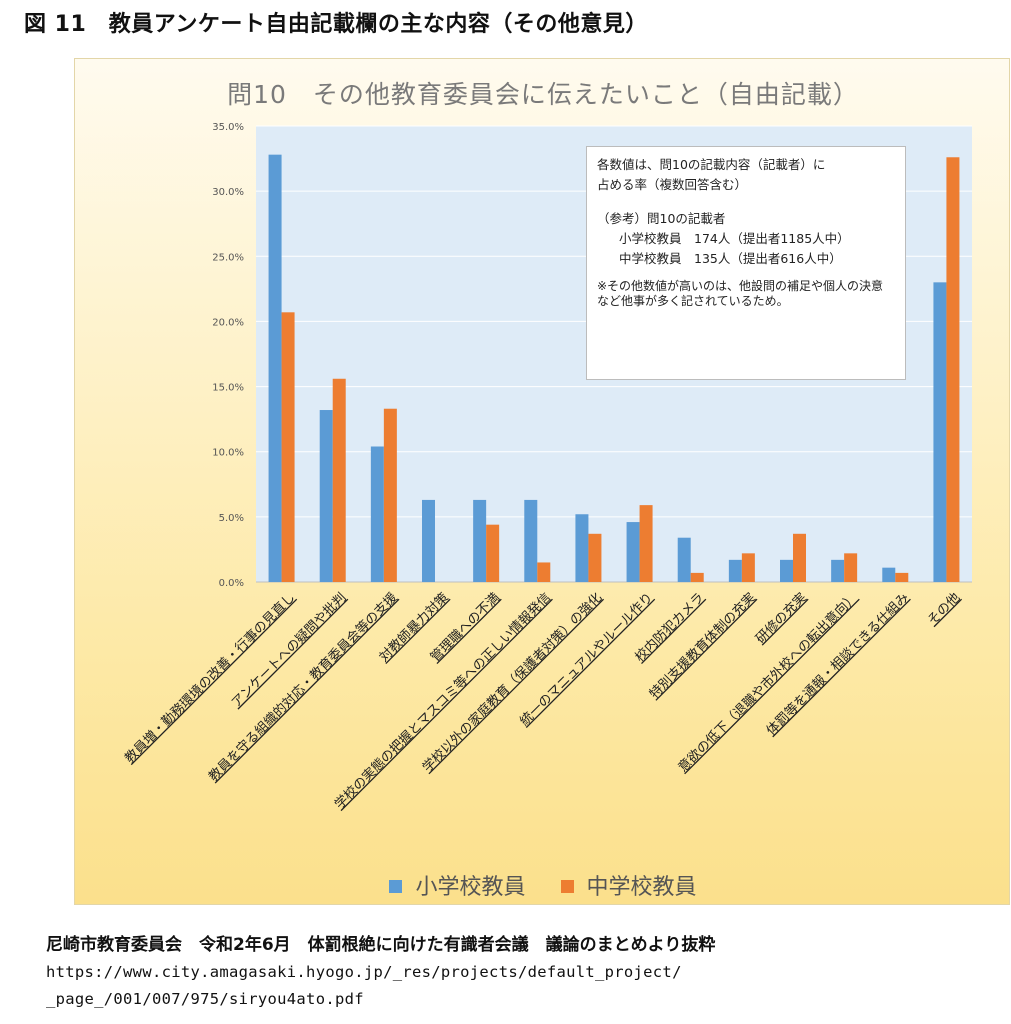  Describe the element at coordinates (740, 293) in the screenshot. I see `note-line: ※その他数値が高いのは、他設問の補足や個人の決意など他事が多く記されているため。` at that location.